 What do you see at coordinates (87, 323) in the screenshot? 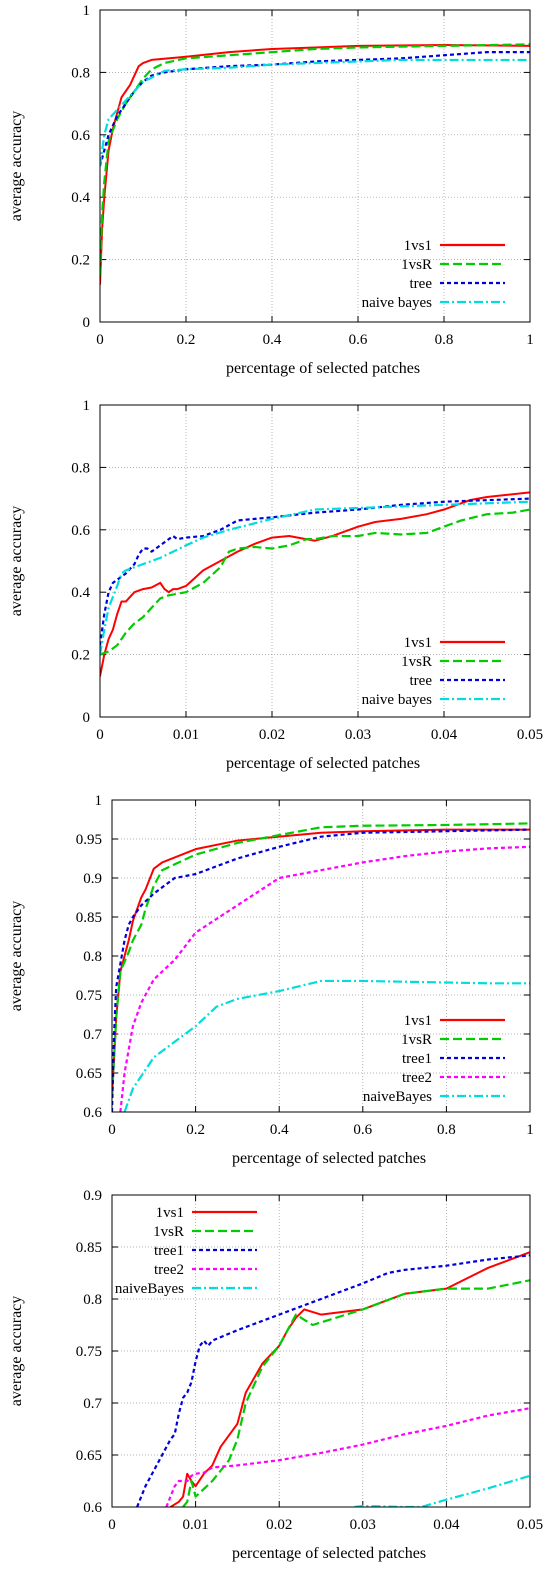
I see `y-tick-label: 0` at bounding box center [87, 323].